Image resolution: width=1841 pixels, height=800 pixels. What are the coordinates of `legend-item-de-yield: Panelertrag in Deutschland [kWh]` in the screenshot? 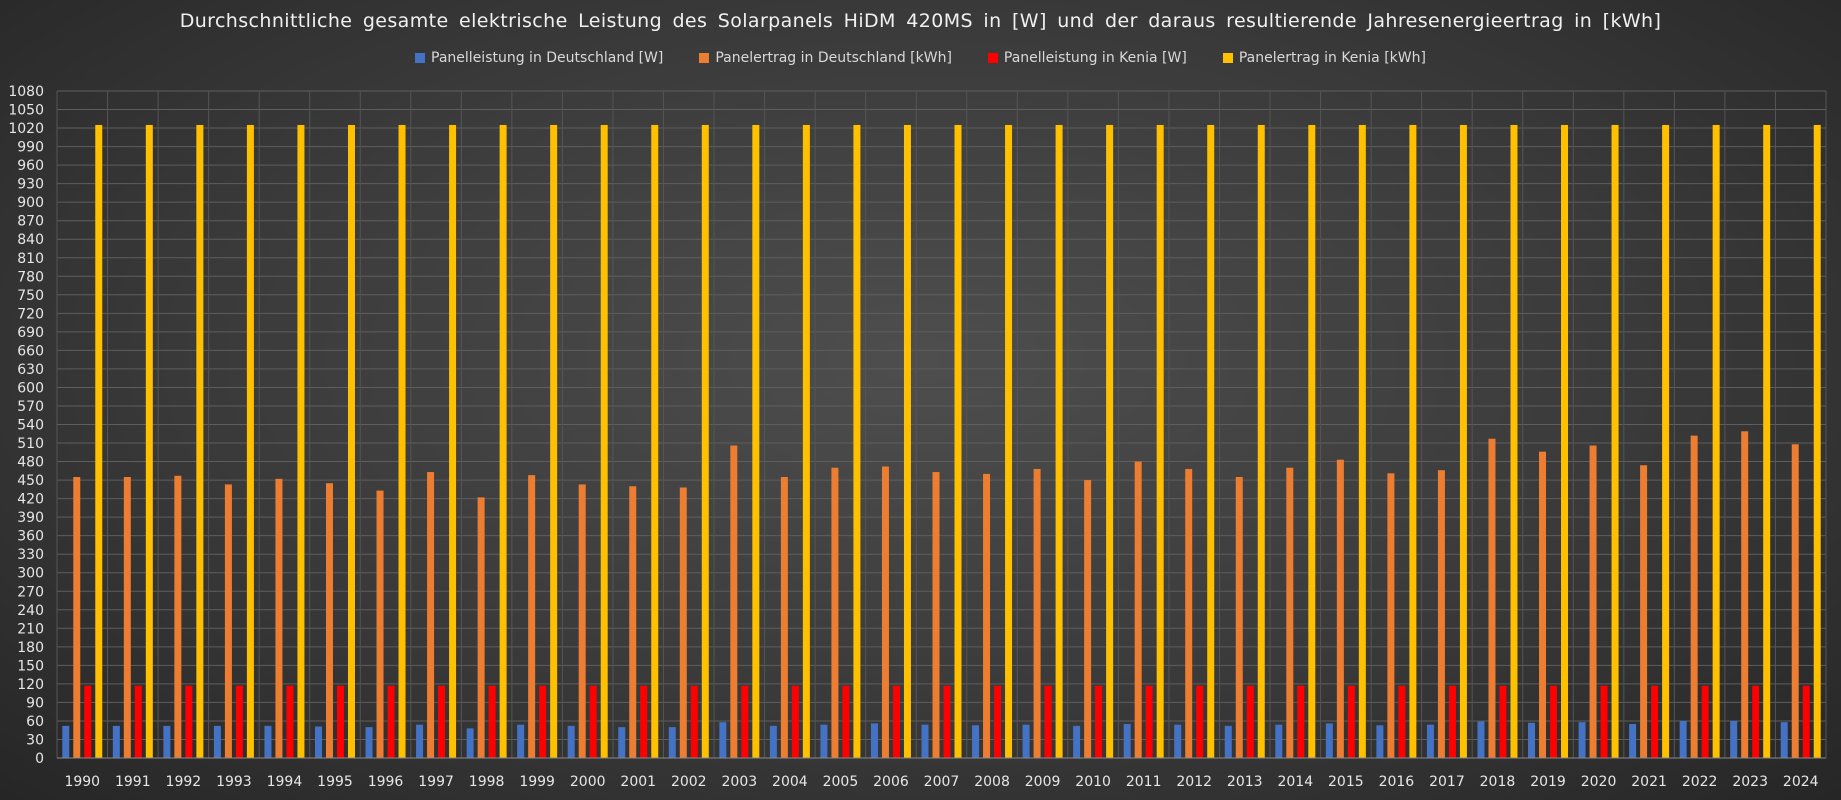 It's located at (825, 58).